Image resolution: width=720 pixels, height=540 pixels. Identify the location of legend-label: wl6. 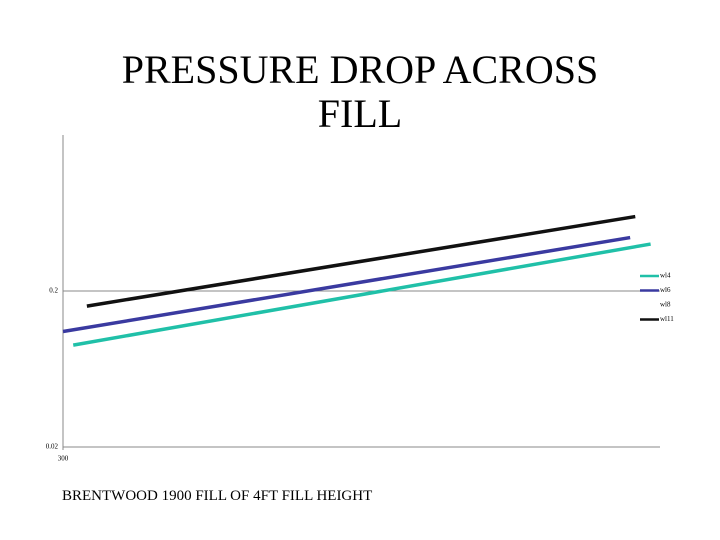
(665, 290).